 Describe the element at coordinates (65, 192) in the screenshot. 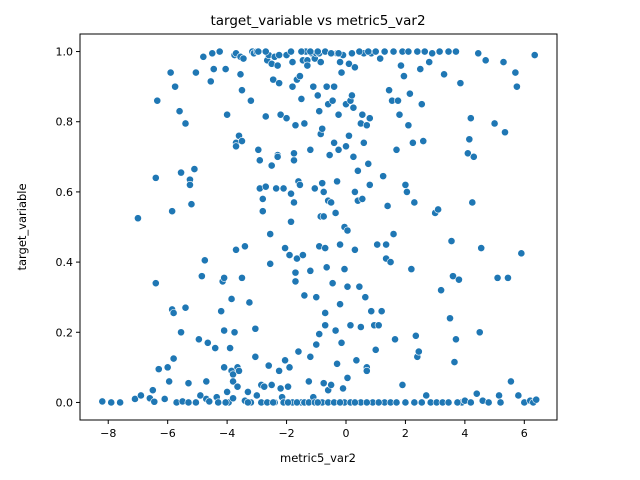

I see `y-tick-label: 0.6` at that location.